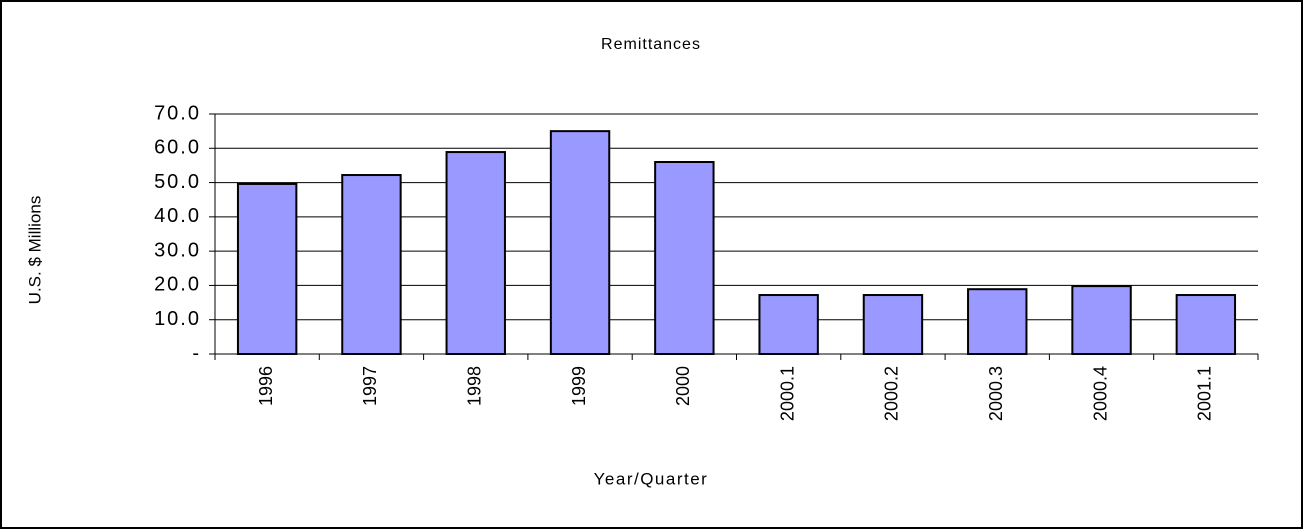 Image resolution: width=1303 pixels, height=529 pixels. What do you see at coordinates (370, 386) in the screenshot?
I see `x-tick-label: 1997` at bounding box center [370, 386].